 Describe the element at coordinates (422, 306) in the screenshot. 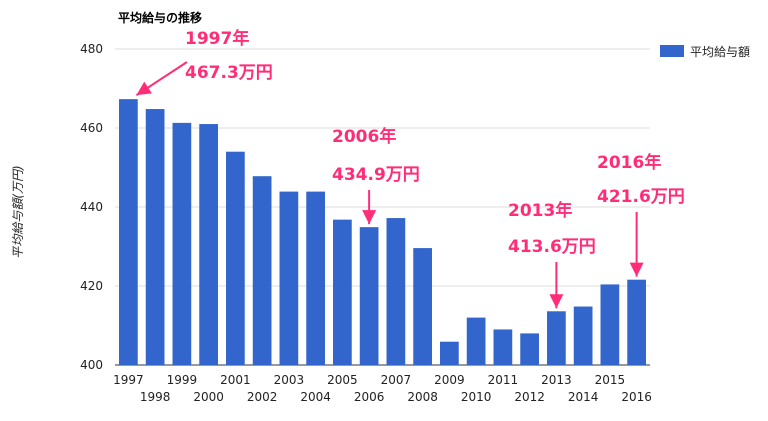

I see `bar-2008` at that location.